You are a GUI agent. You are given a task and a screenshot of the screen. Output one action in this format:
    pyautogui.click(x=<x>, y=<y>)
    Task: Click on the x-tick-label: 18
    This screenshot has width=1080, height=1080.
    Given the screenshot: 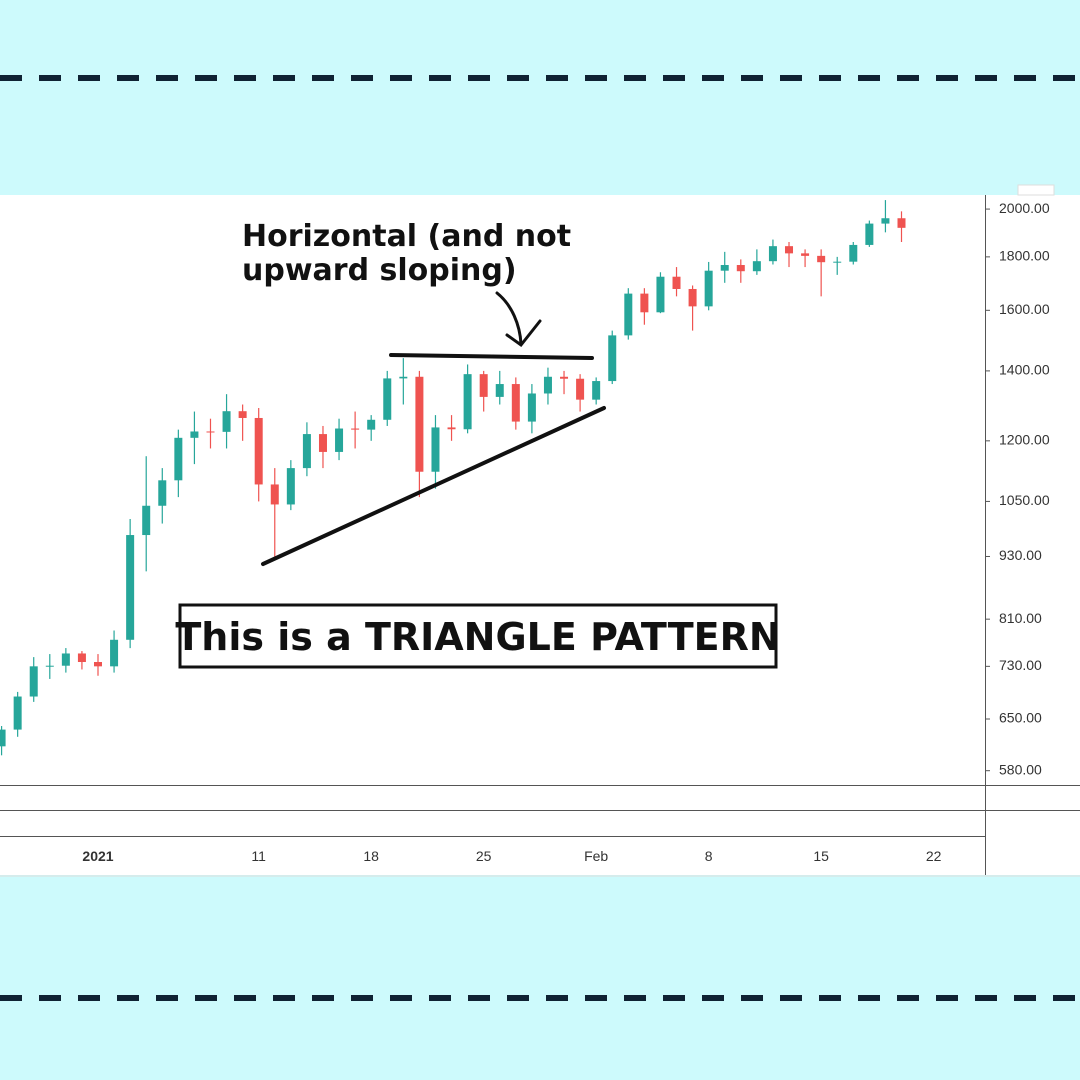 What is the action you would take?
    pyautogui.click(x=371, y=856)
    